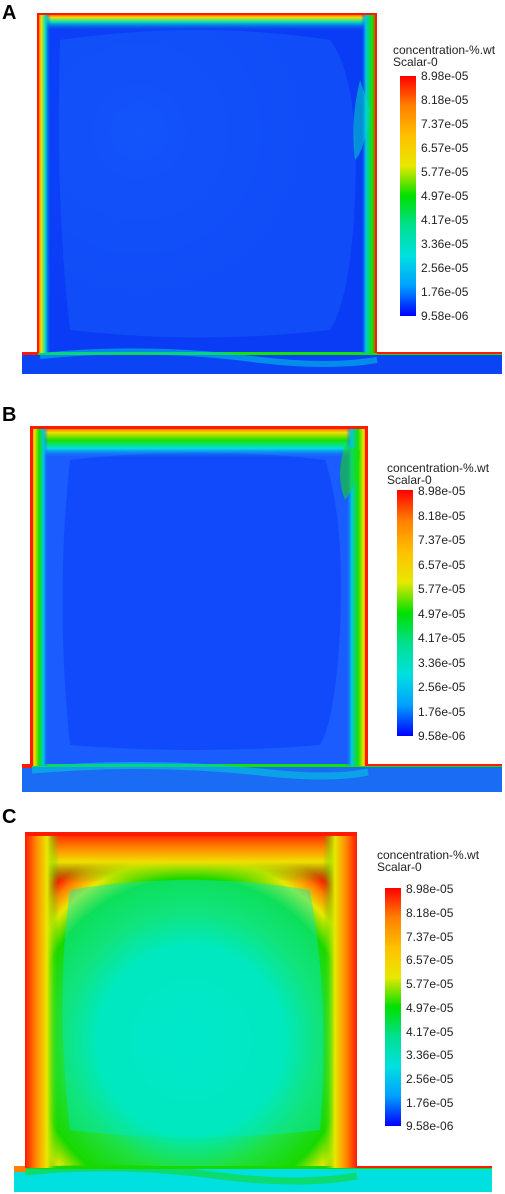 Image resolution: width=505 pixels, height=1194 pixels. Describe the element at coordinates (9, 415) in the screenshot. I see `panel-label: B` at that location.